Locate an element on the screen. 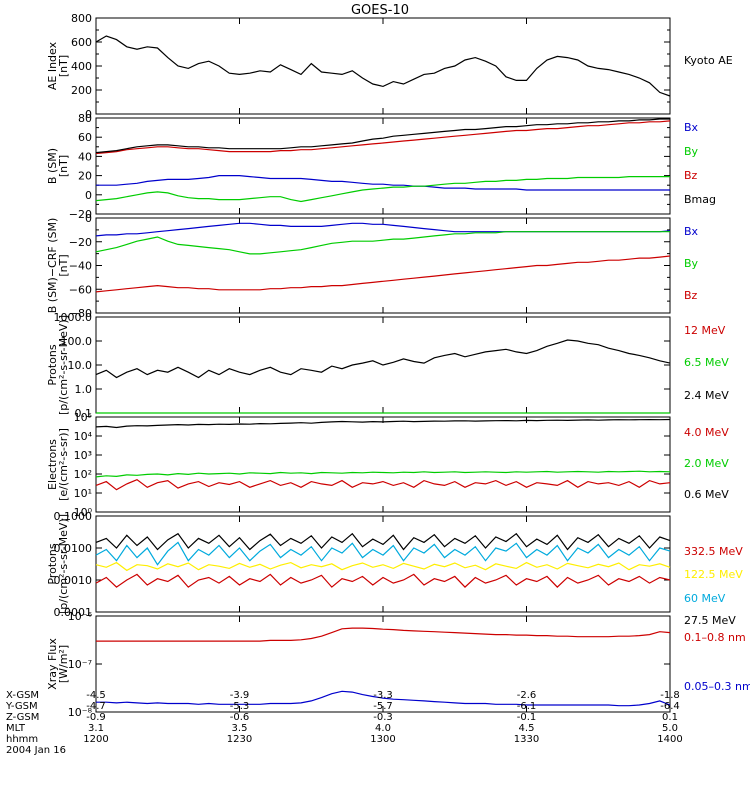 The width and height of the screenshot is (750, 800). y-axis-label: Xray Flux is located at coordinates (52, 664).